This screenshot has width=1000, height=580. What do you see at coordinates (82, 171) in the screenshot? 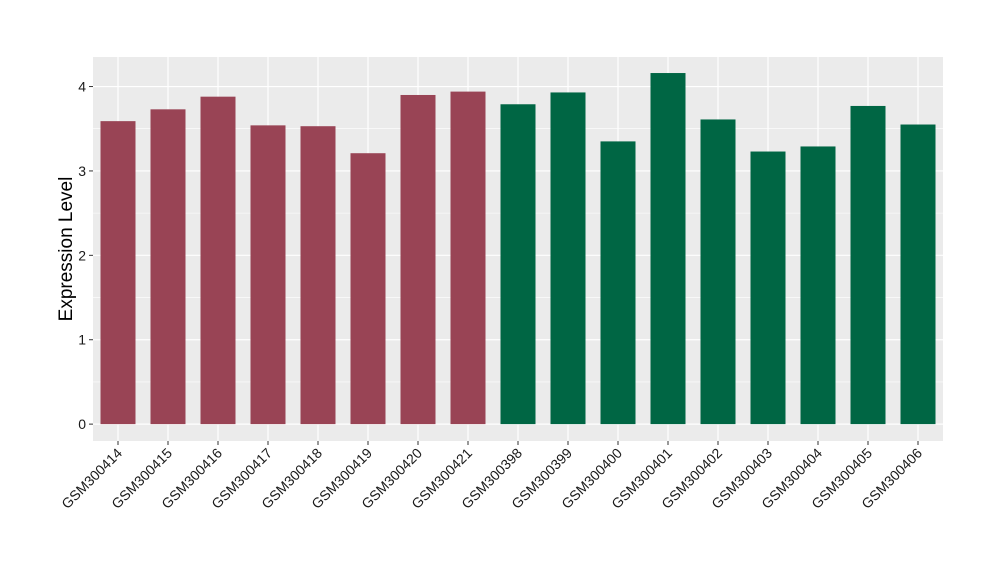
I see `y-tick-label: 3` at bounding box center [82, 171].